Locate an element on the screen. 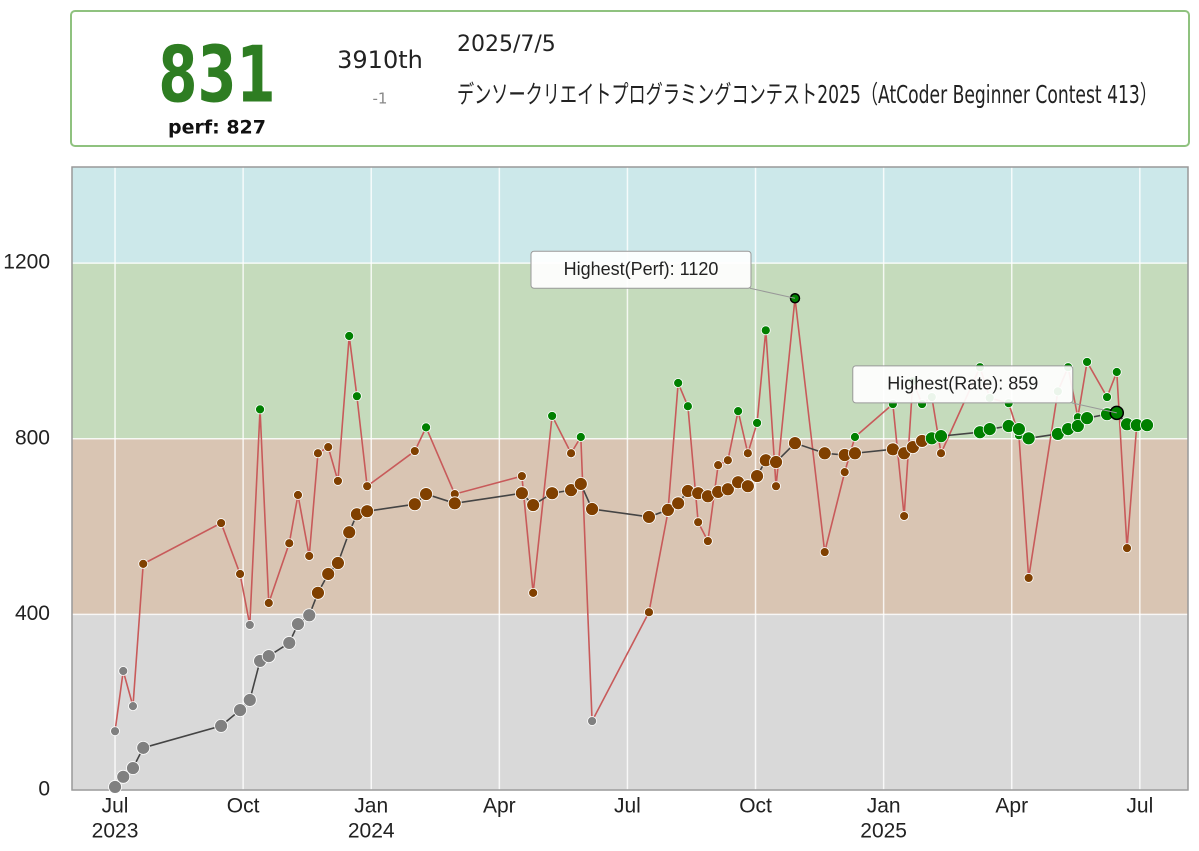 This screenshot has width=1199, height=851. annotation-text: Highest(Rate): 859 is located at coordinates (962, 384).